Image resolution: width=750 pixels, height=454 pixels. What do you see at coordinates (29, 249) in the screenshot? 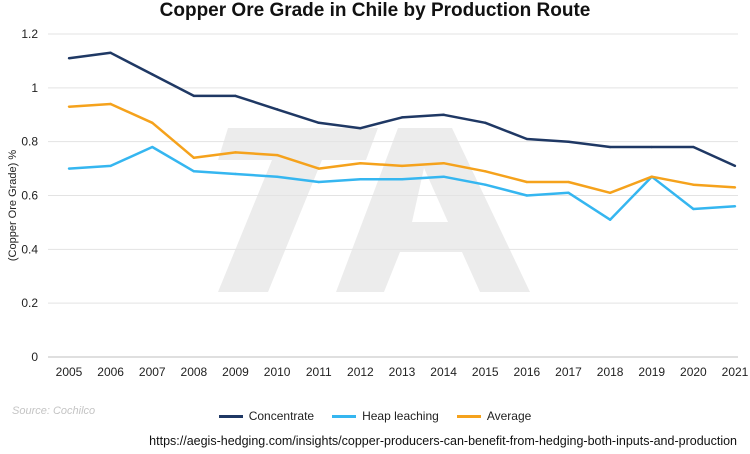
I see `y-tick-label: 0.4` at bounding box center [29, 249].